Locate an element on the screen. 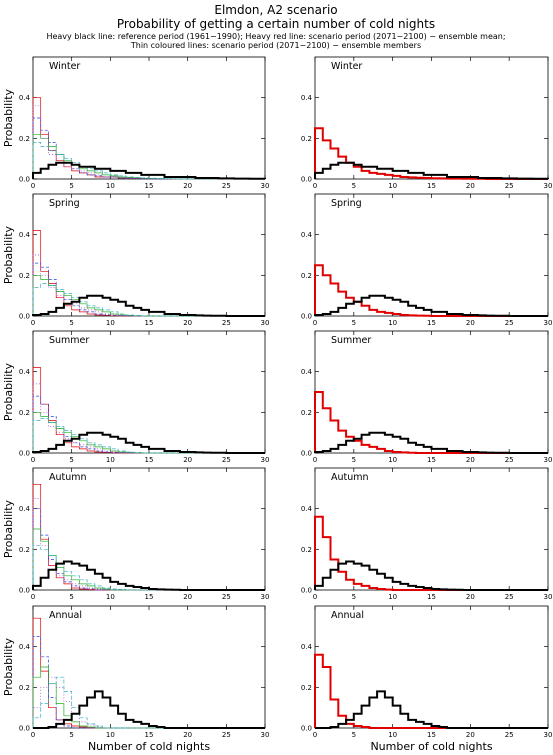  x-axis-label: Number of cold nights is located at coordinates (431, 746).